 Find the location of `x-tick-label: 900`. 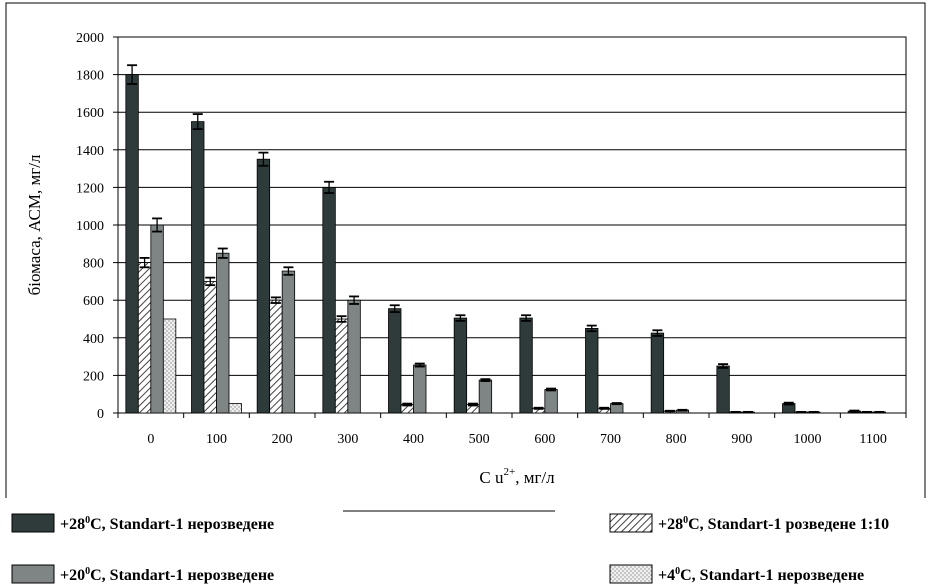

x-tick-label: 900 is located at coordinates (741, 439).